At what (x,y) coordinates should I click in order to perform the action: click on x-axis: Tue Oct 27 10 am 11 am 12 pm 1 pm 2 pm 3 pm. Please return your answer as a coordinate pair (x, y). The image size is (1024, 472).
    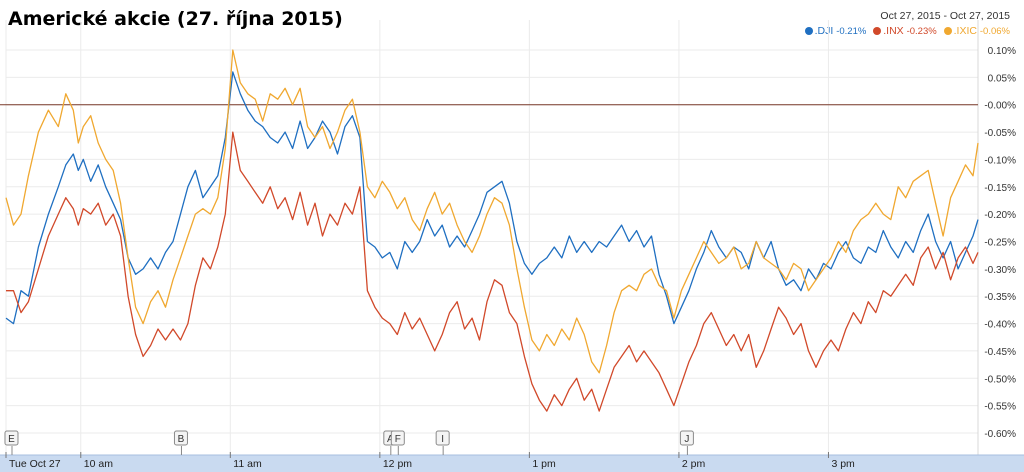
    Looking at the image, I should click on (512, 462).